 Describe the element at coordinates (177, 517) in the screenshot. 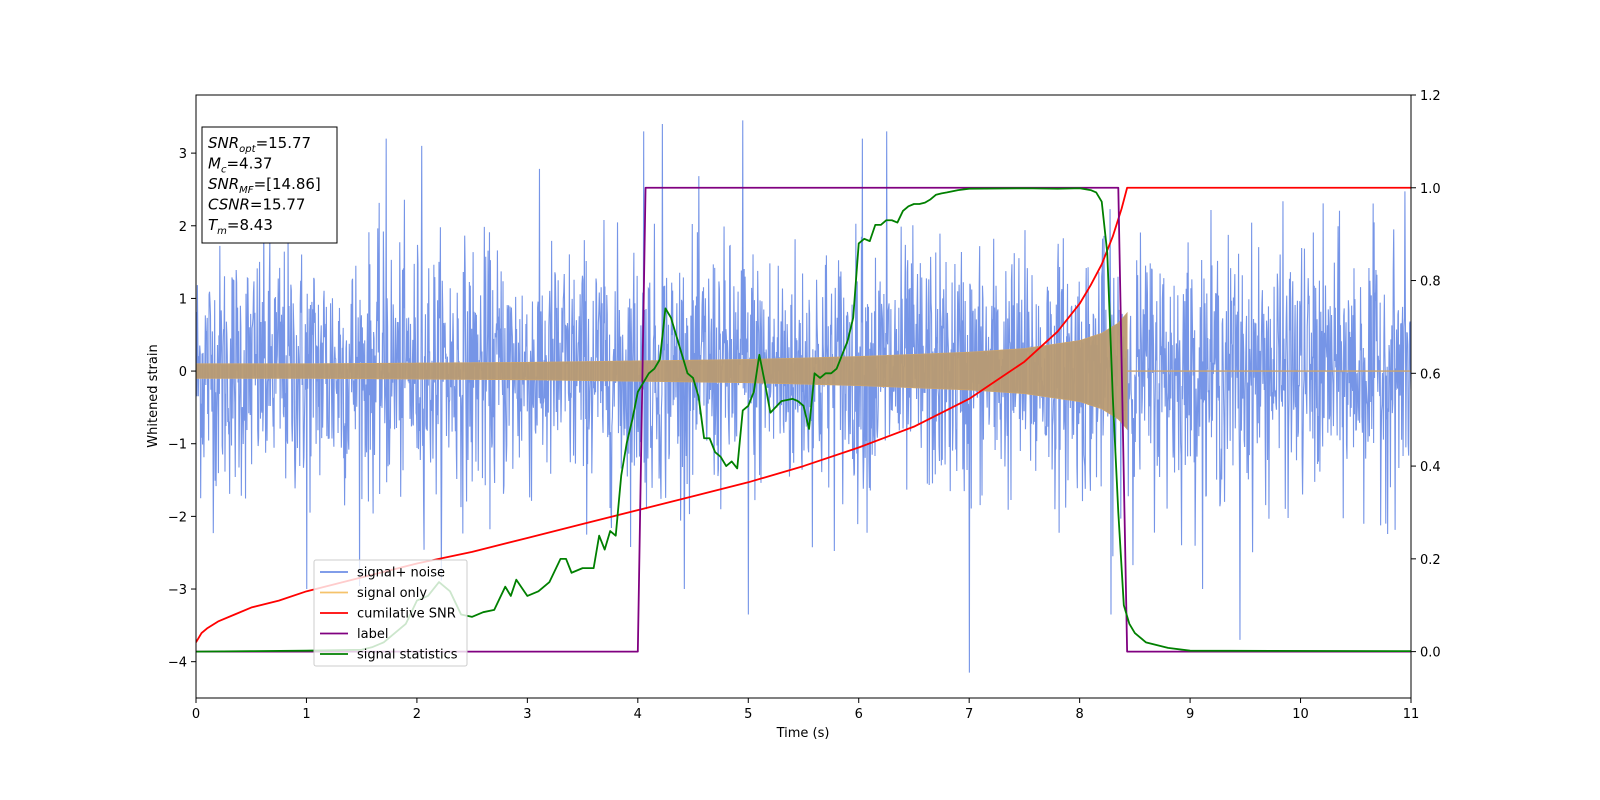

I see `y-tick-label: −2` at that location.